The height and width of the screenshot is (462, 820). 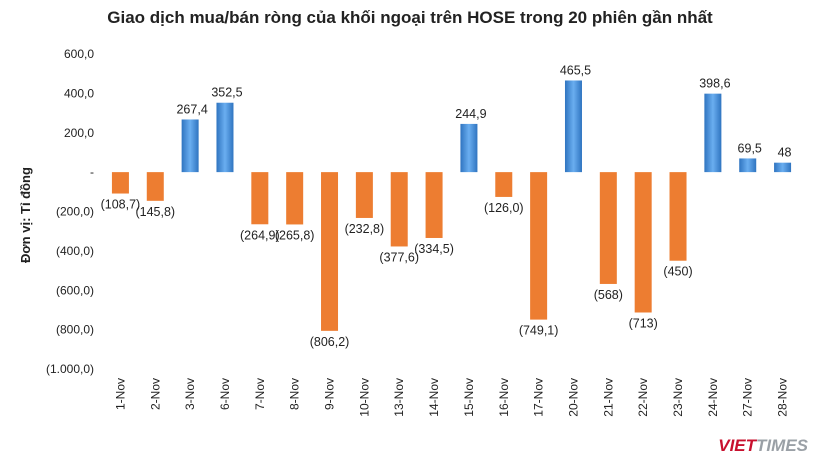 I want to click on x-tick-label: 10-Nov, so click(x=364, y=397).